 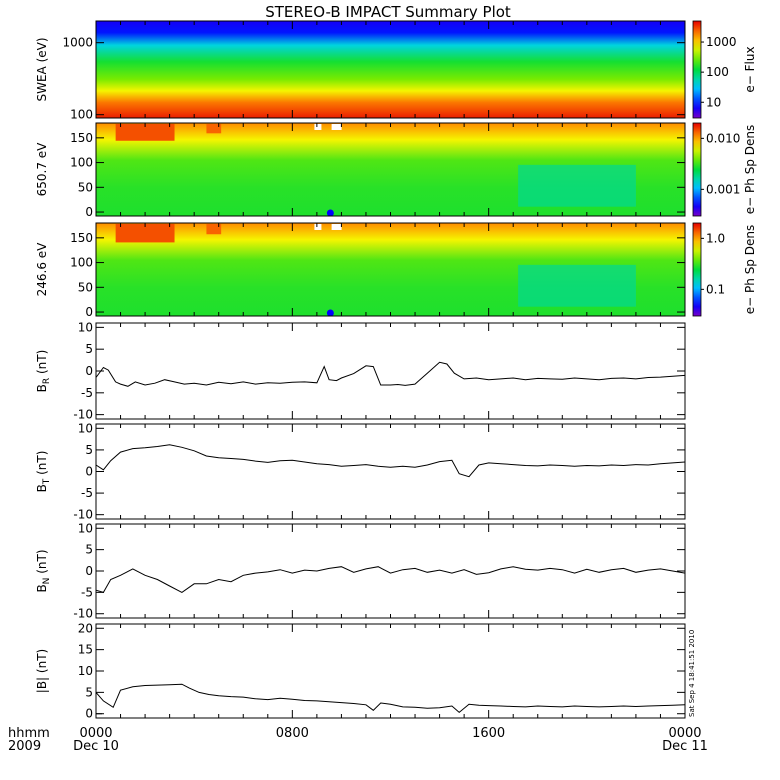 What do you see at coordinates (42, 269) in the screenshot?
I see `y-axis-label: 246.6 eV` at bounding box center [42, 269].